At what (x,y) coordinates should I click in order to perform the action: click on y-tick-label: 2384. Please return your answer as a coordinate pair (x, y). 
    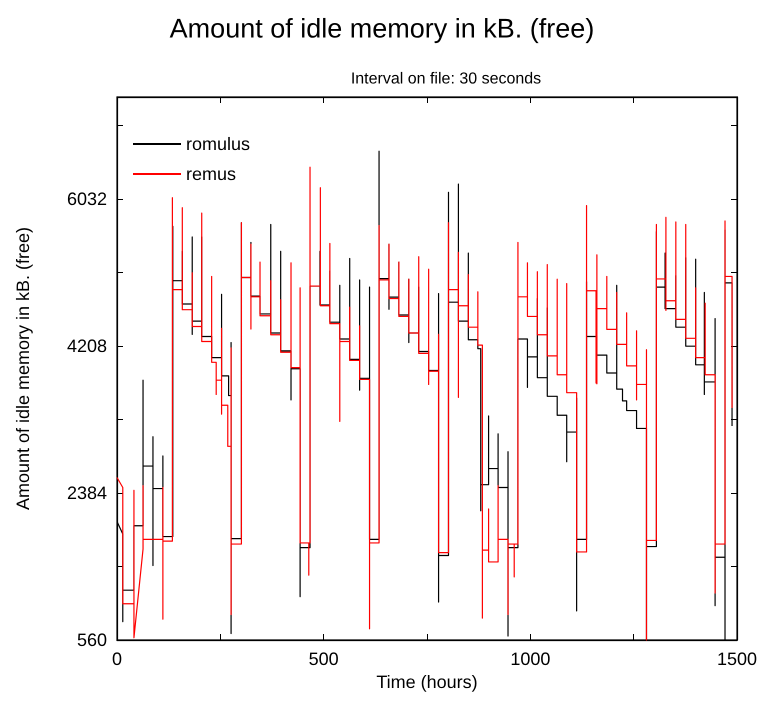
    Looking at the image, I should click on (86, 493).